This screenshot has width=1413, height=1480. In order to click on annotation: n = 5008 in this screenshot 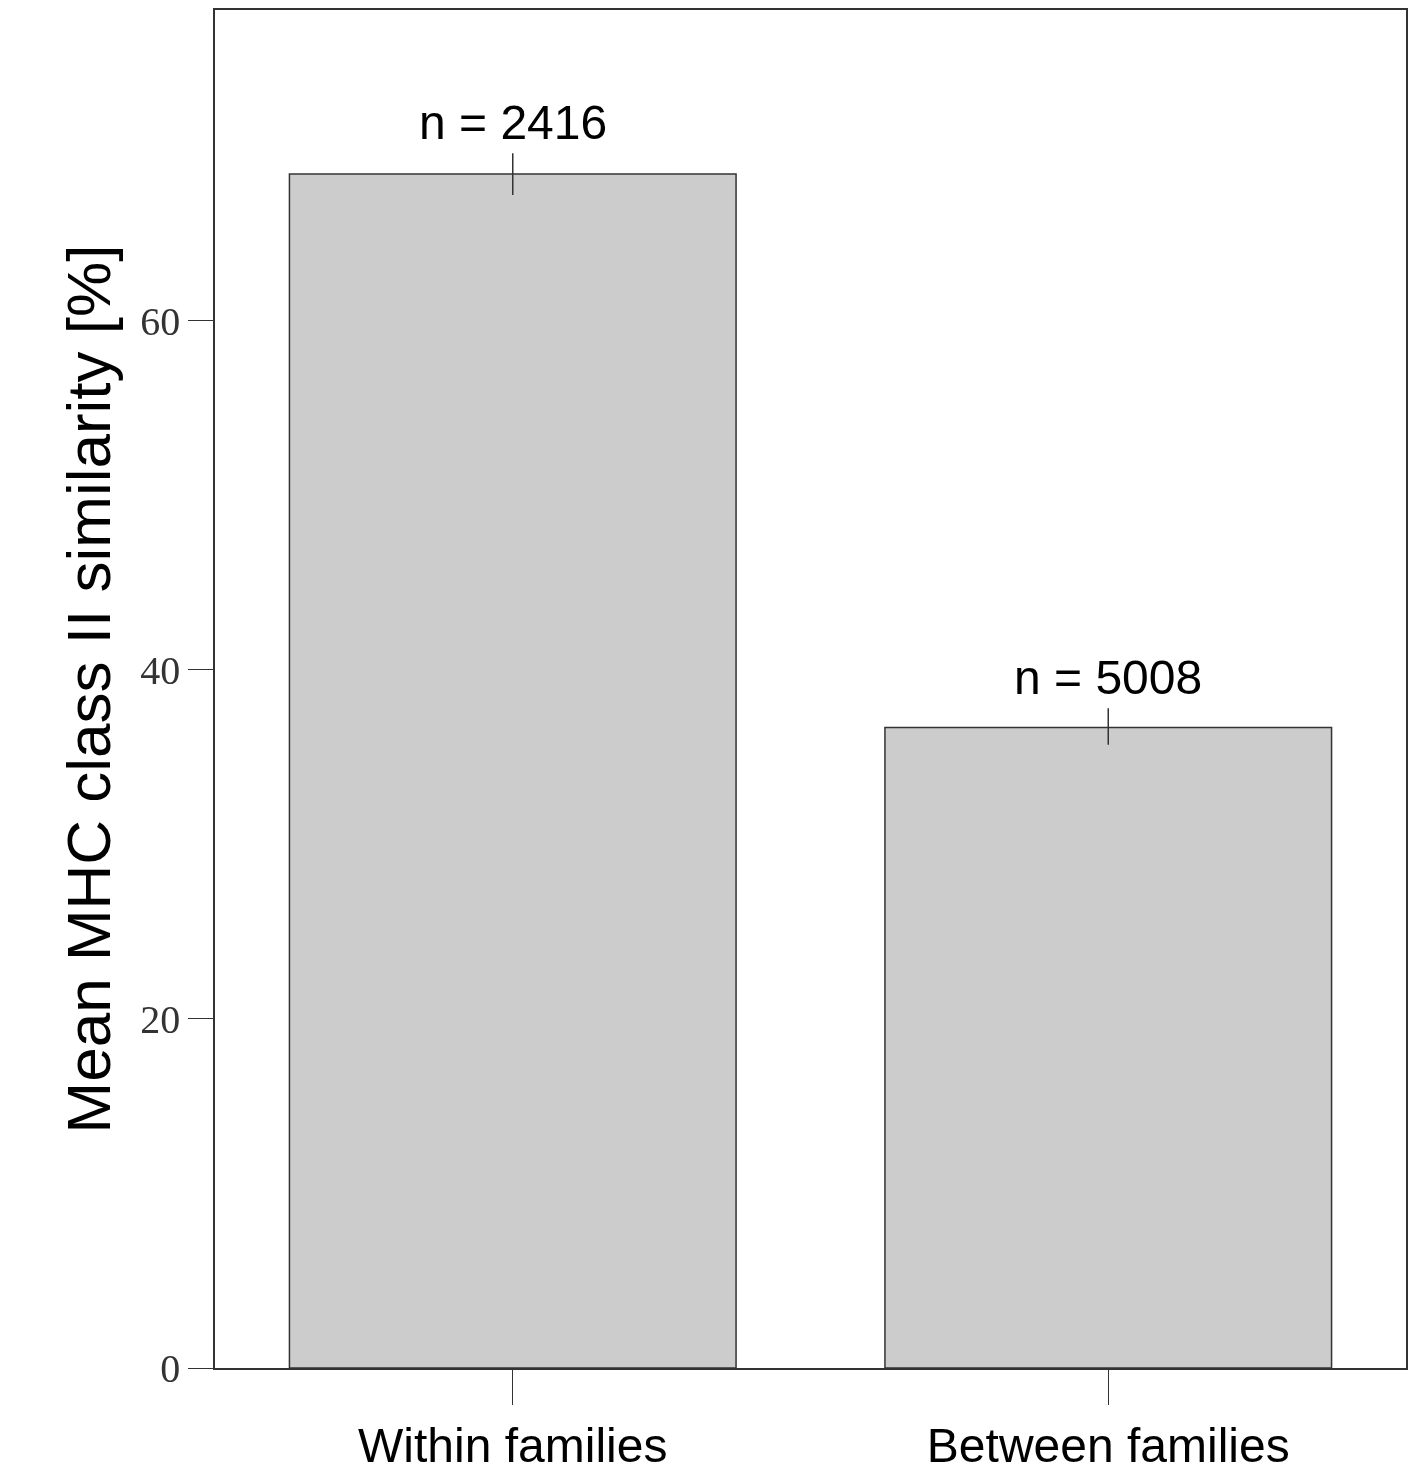, I will do `click(1108, 677)`.